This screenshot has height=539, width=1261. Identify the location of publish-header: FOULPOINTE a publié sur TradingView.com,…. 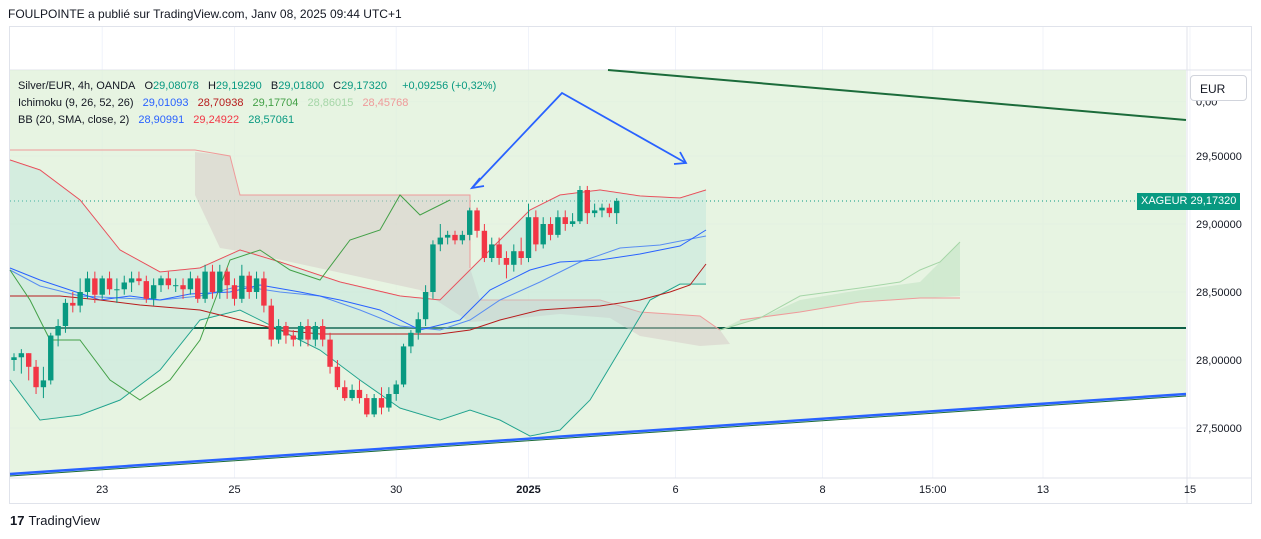
(205, 14).